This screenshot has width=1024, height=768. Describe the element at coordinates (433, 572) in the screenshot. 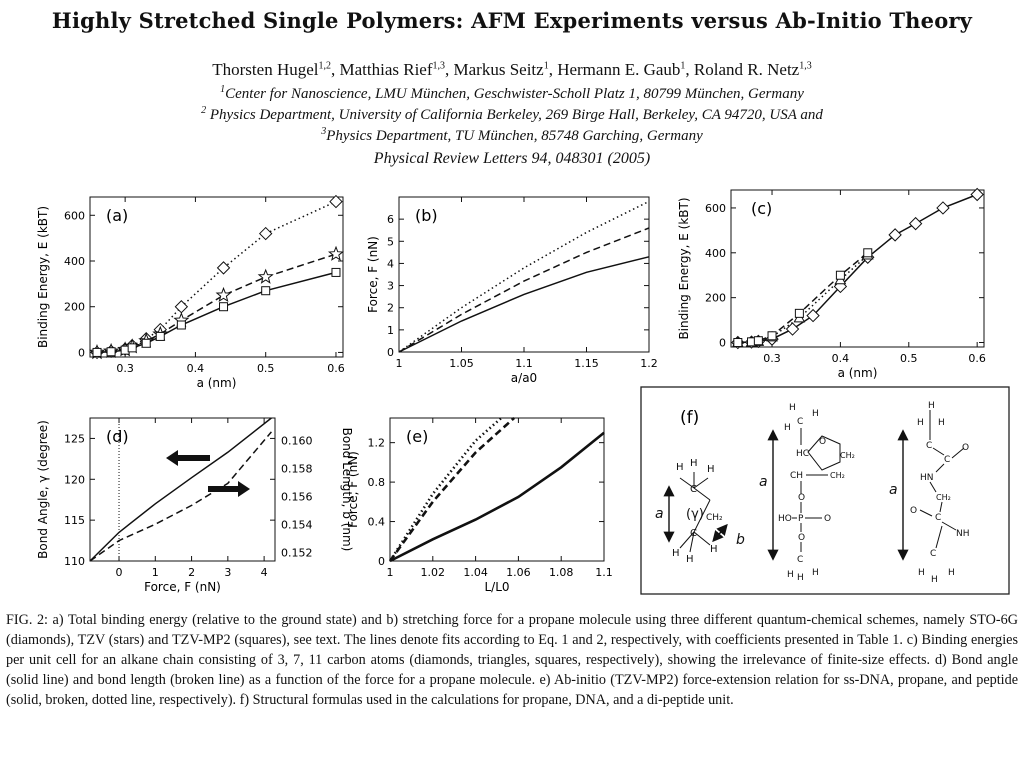

I see `x-tick-label: 1.02` at that location.